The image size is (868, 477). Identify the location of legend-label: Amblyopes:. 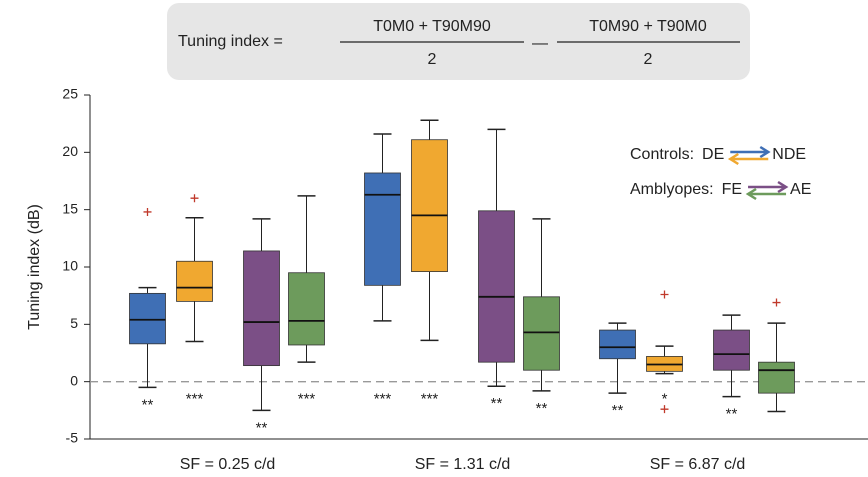
(672, 189).